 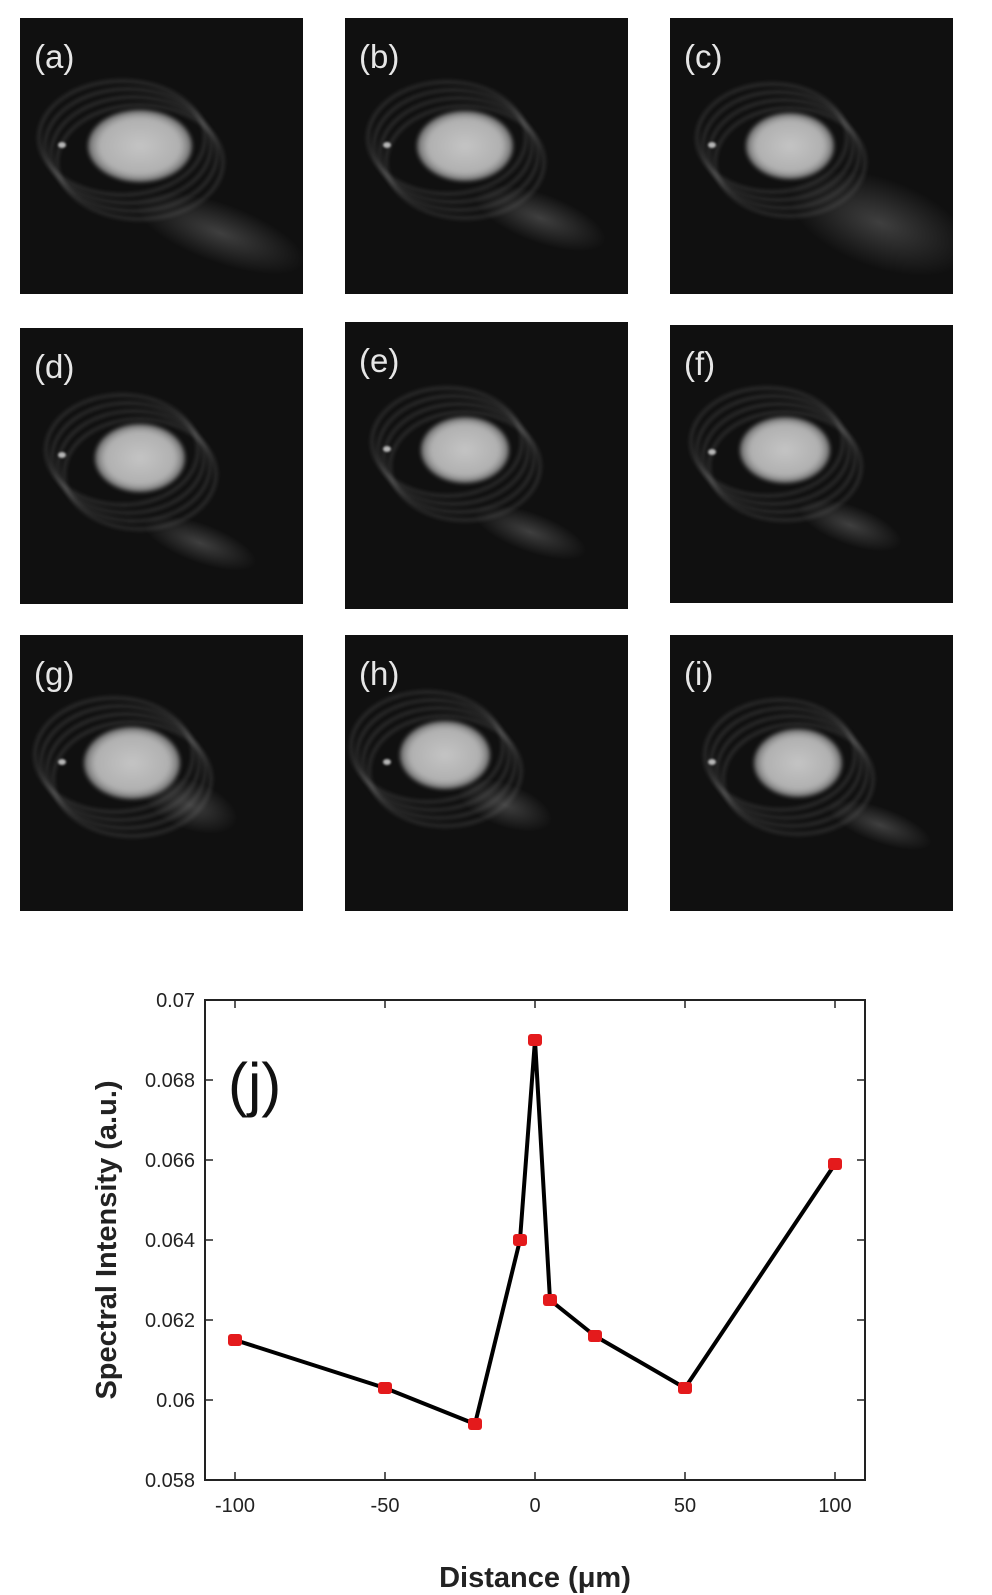 What do you see at coordinates (379, 56) in the screenshot?
I see `panel-label: (b)` at bounding box center [379, 56].